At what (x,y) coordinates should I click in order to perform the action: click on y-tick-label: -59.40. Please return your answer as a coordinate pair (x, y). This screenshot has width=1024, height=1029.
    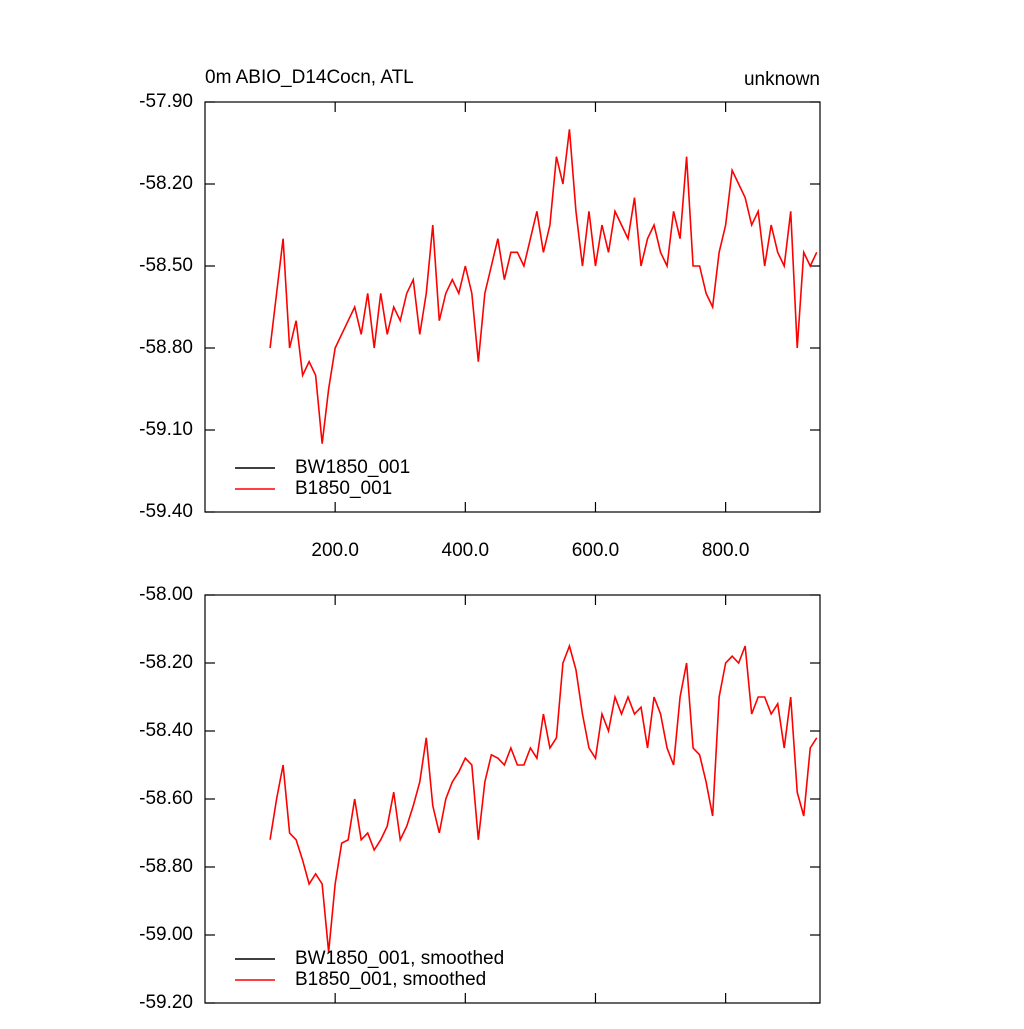
    Looking at the image, I should click on (166, 511).